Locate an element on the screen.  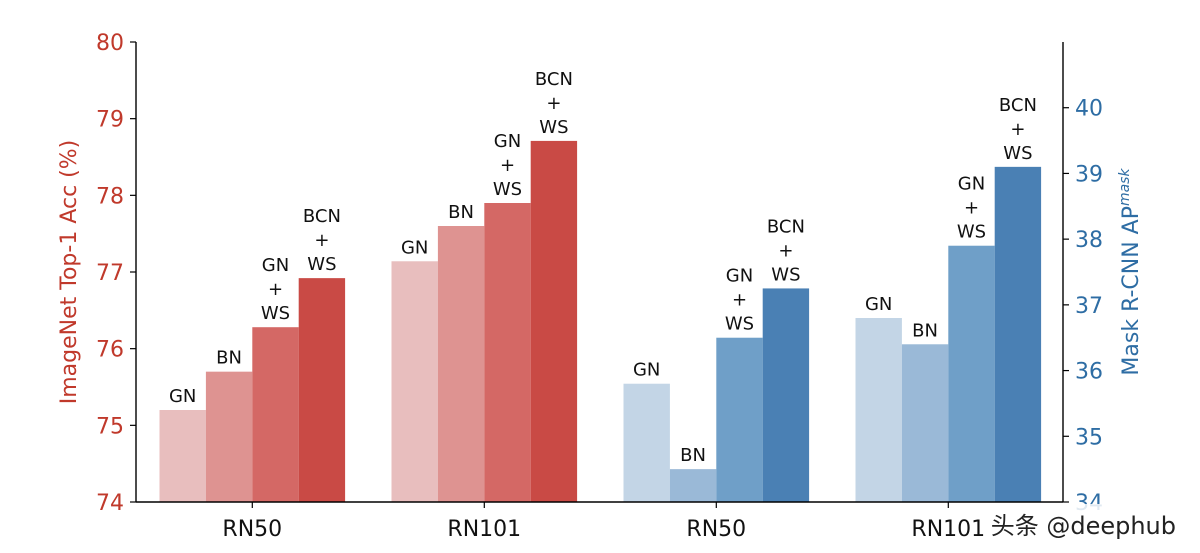
left-tick-label: 75 is located at coordinates (110, 426).